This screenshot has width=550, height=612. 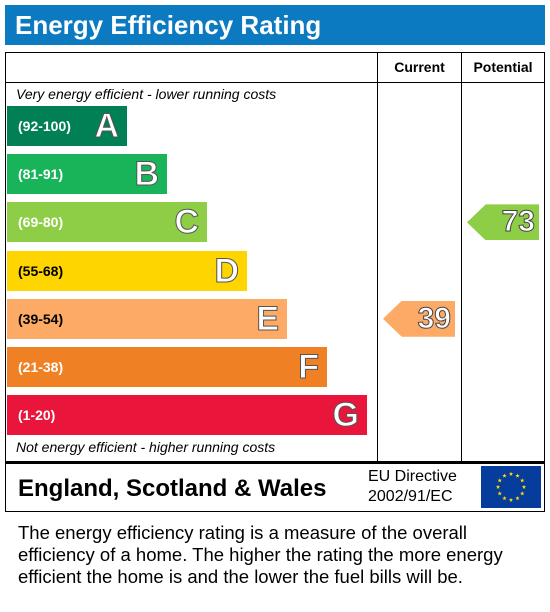 What do you see at coordinates (107, 126) in the screenshot?
I see `band-letter-a: A` at bounding box center [107, 126].